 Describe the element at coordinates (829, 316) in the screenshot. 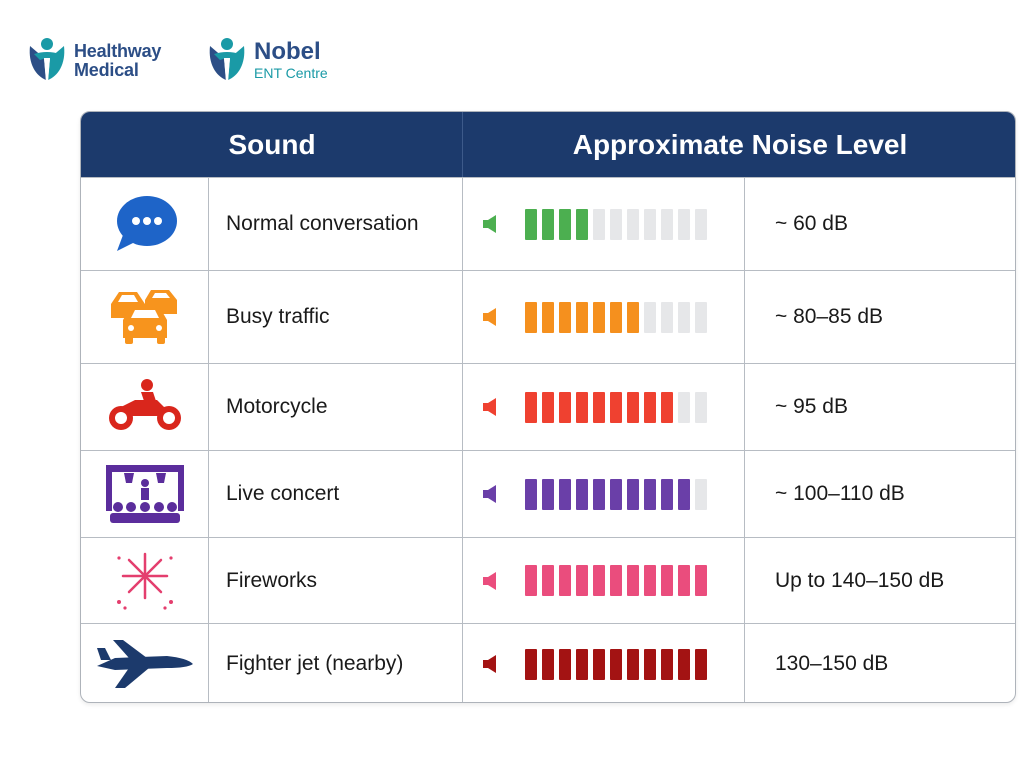

I see `noise-value: ~ 80–85 dB` at that location.